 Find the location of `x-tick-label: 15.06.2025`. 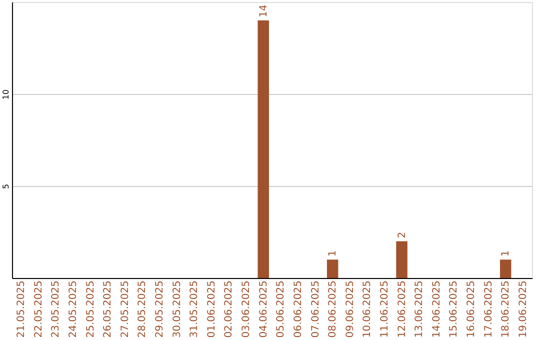

x-tick-label: 15.06.2025 is located at coordinates (454, 309).